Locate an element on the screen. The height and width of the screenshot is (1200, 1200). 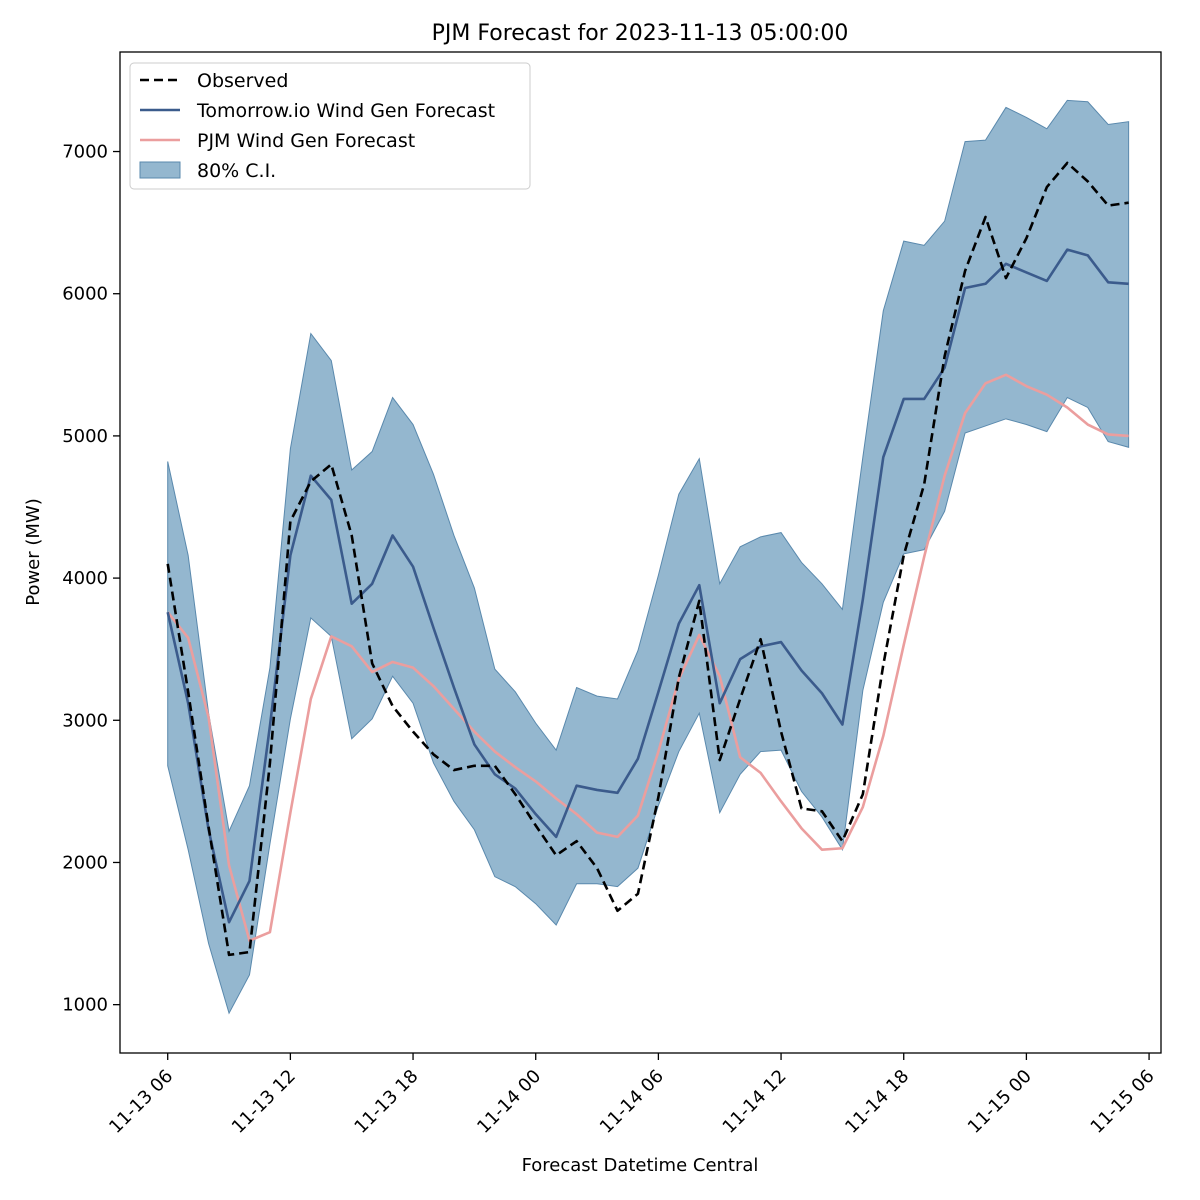
legend-tomorrow-label: Tomorrow.io Wind Gen Forecast is located at coordinates (345, 111).